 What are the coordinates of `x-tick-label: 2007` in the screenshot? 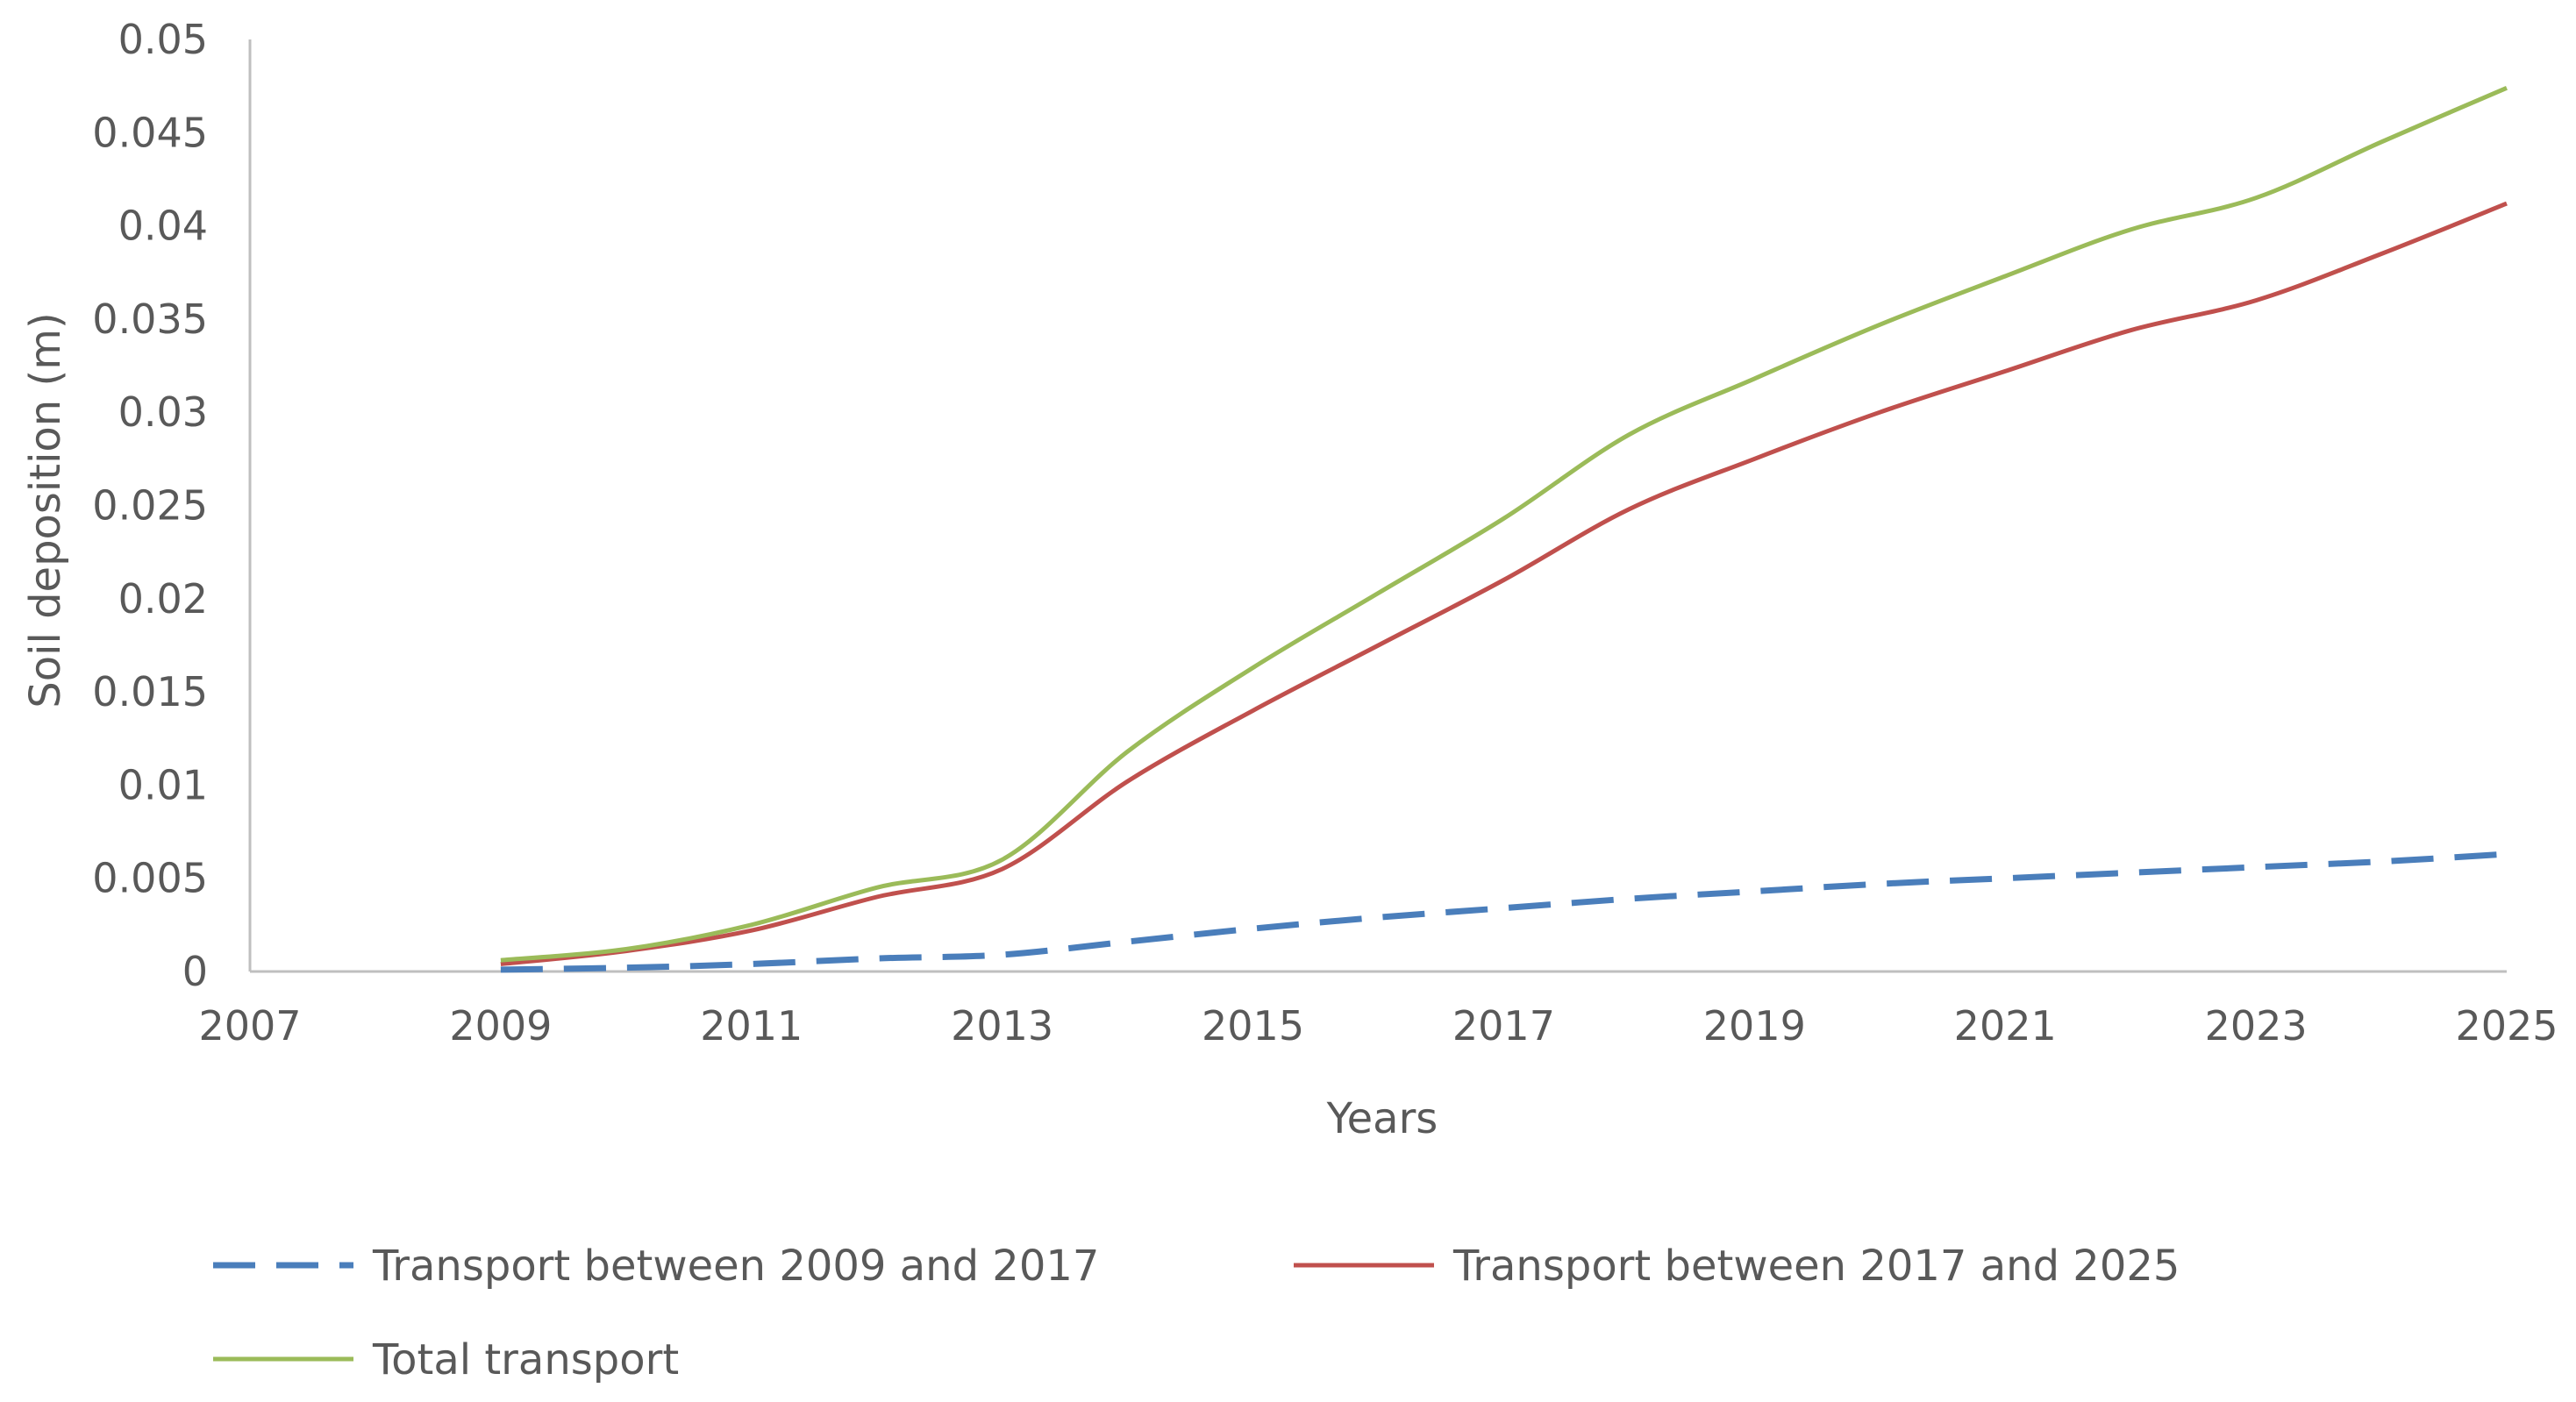 It's located at (249, 1026).